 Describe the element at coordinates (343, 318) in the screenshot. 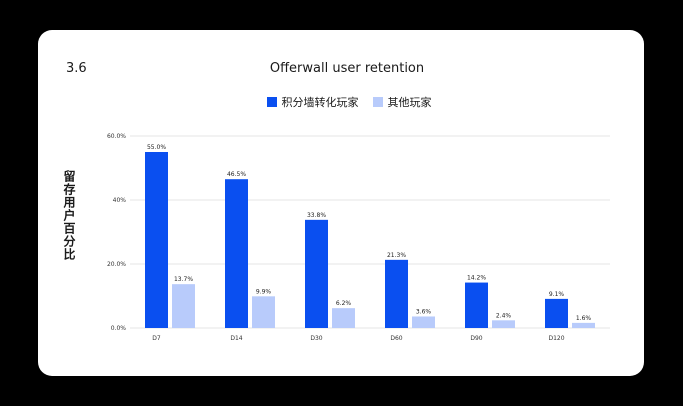

I see `bar-other-d30` at that location.